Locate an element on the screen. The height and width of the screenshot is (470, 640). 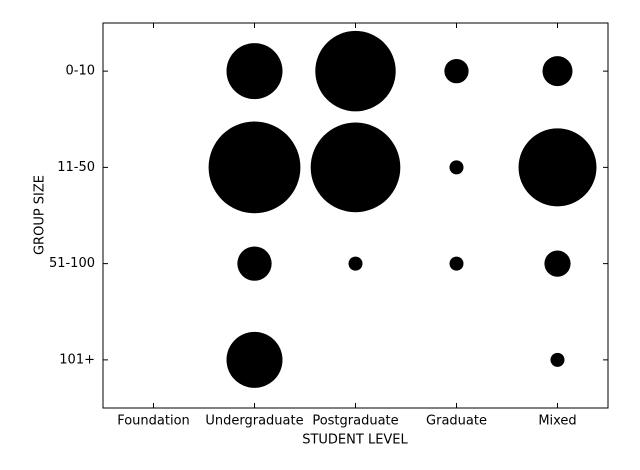
y-tick-label: 101+ is located at coordinates (77, 359).